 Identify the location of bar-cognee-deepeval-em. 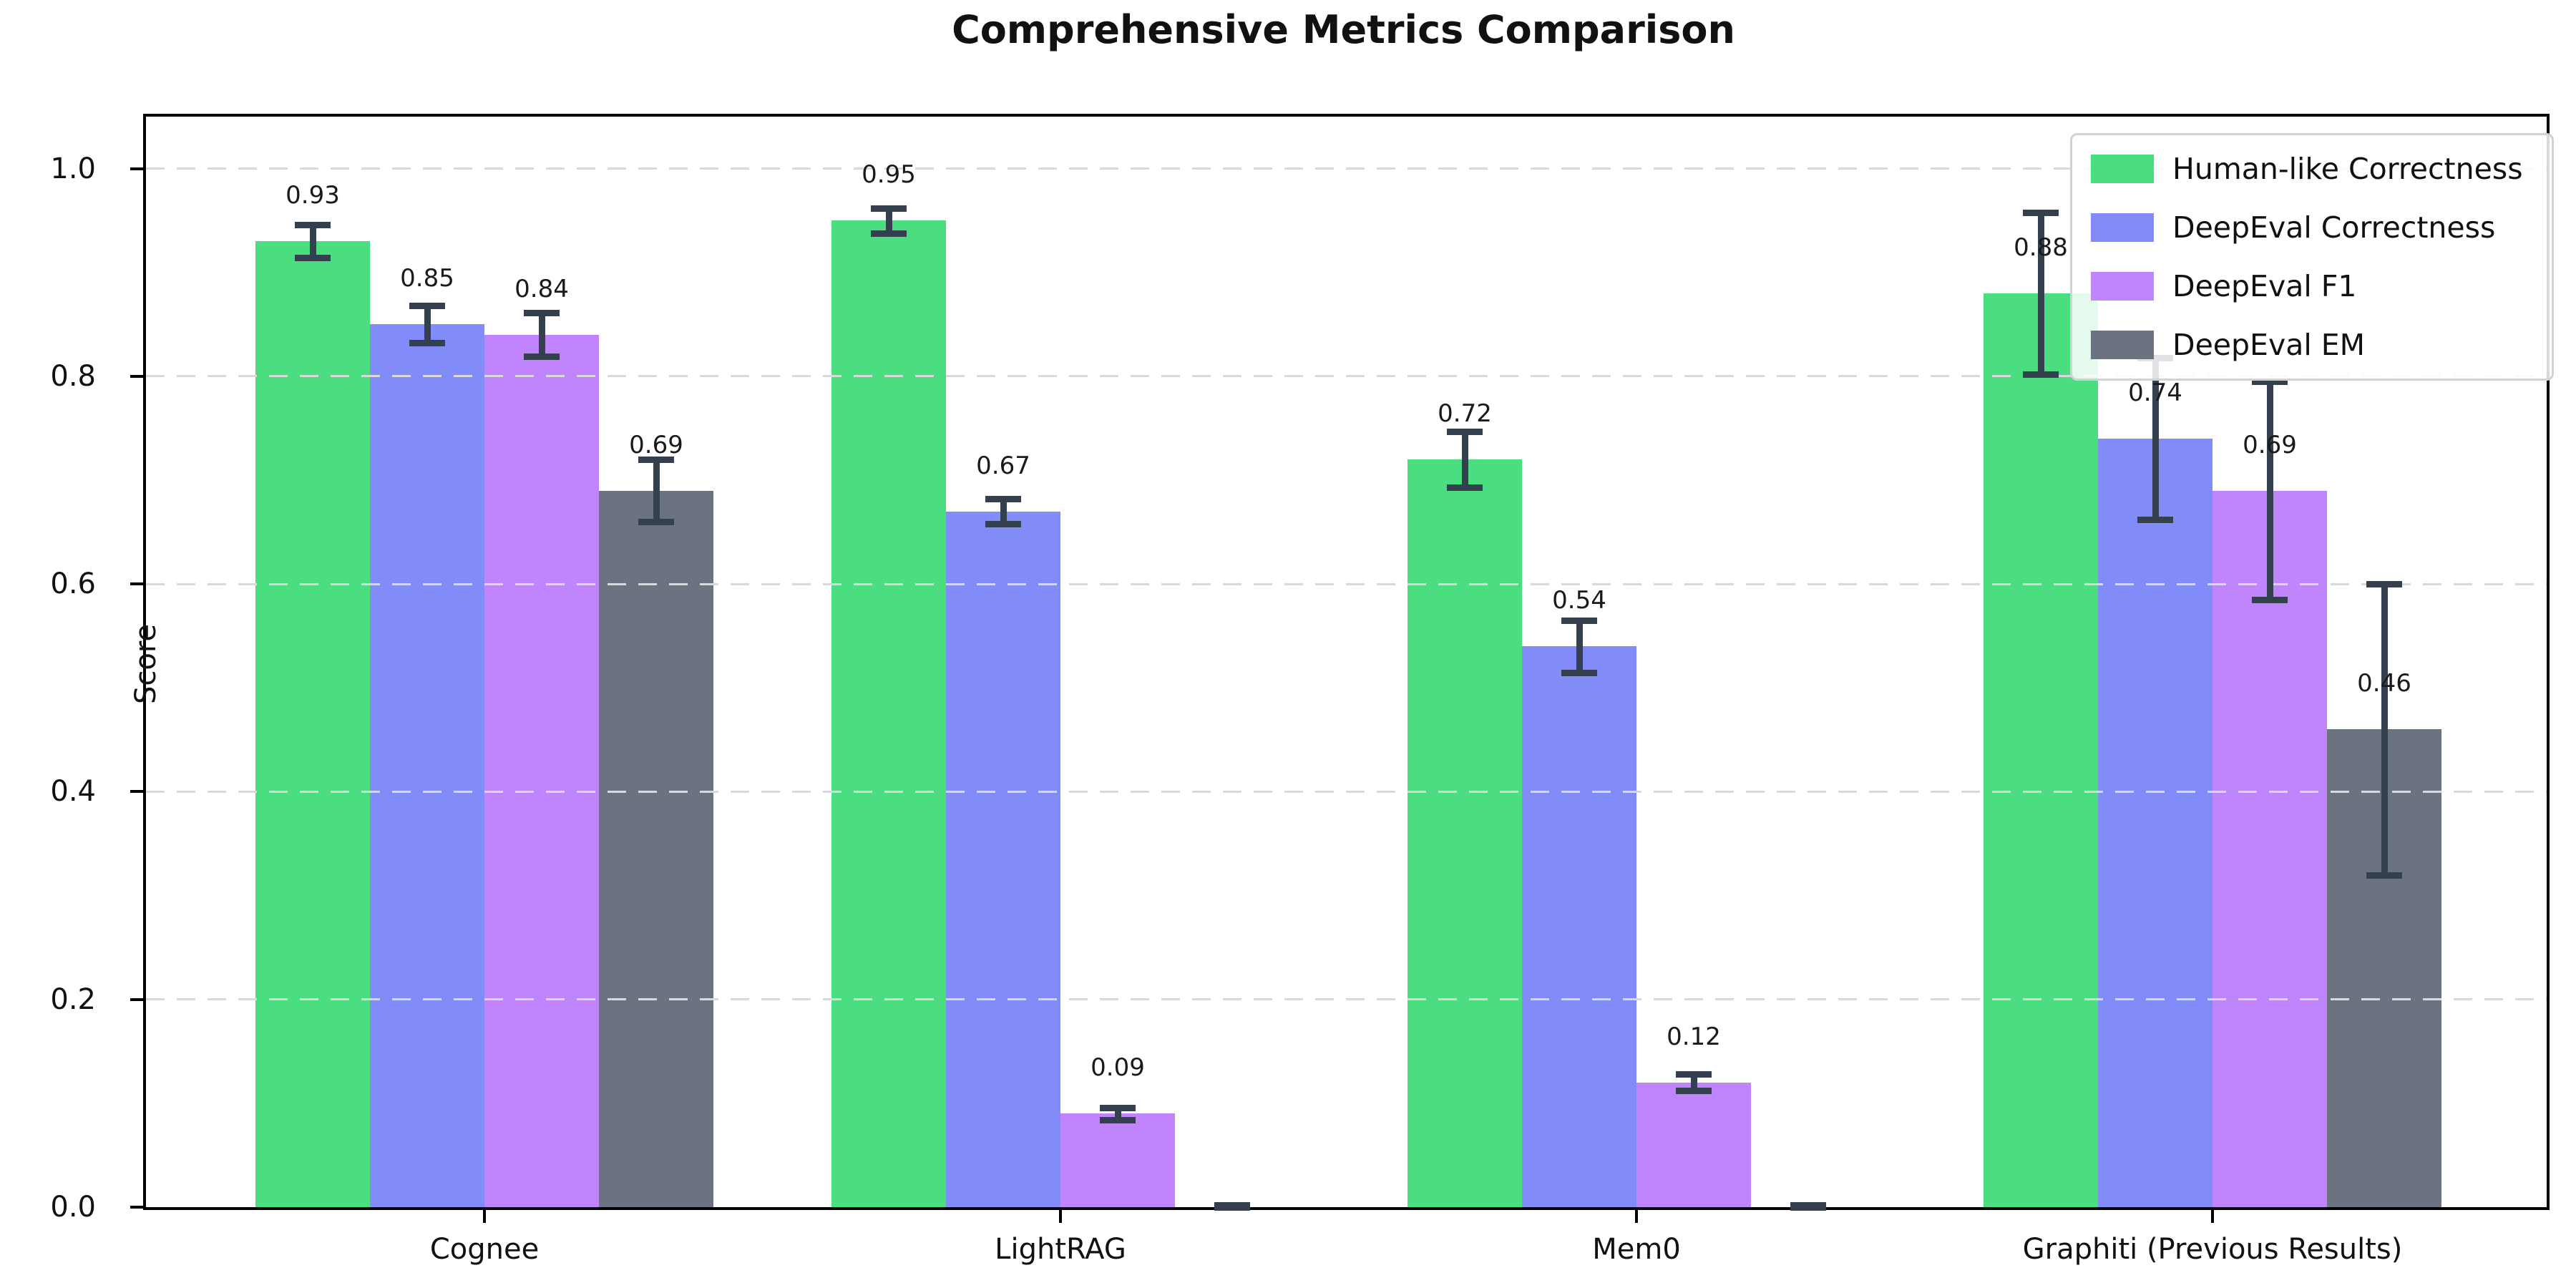
(656, 848).